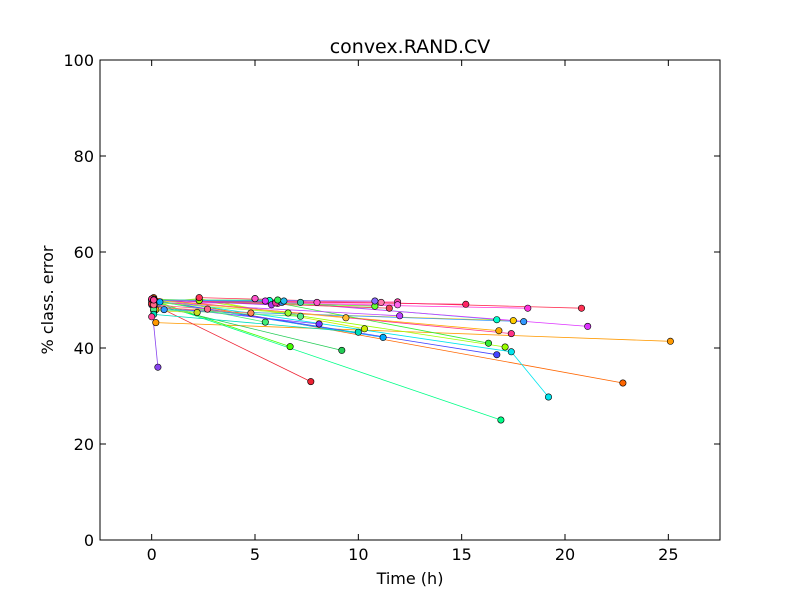  I want to click on x-tick-label: 0, so click(152, 554).